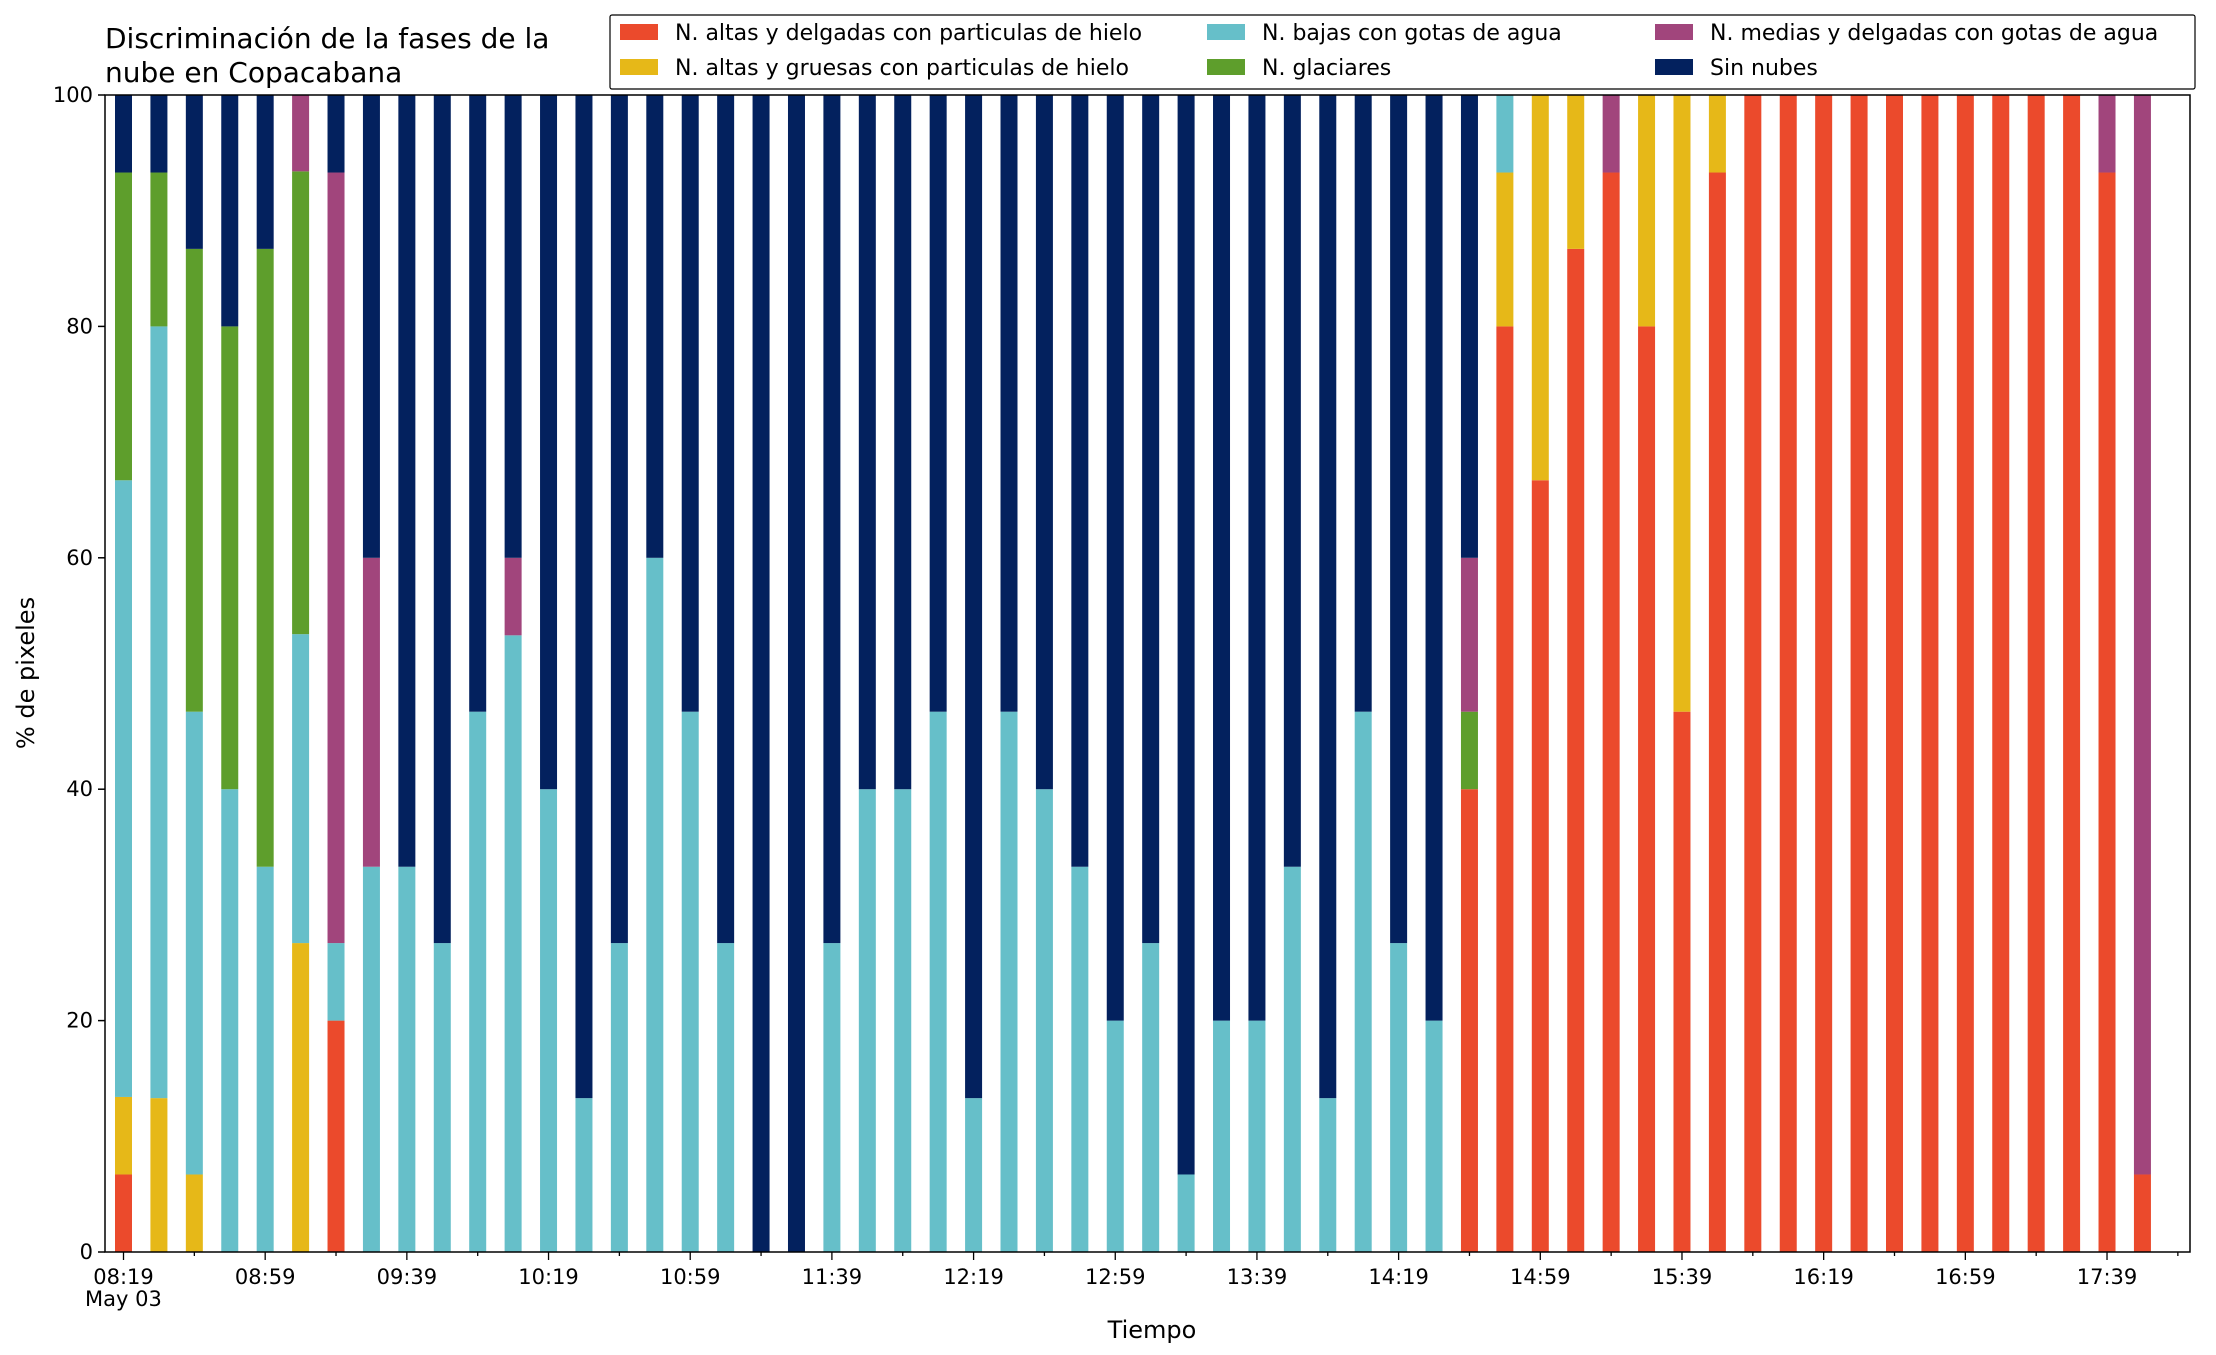 This screenshot has height=1355, width=2216. What do you see at coordinates (619, 1097) in the screenshot?
I see `bar-segment-3-10:39` at bounding box center [619, 1097].